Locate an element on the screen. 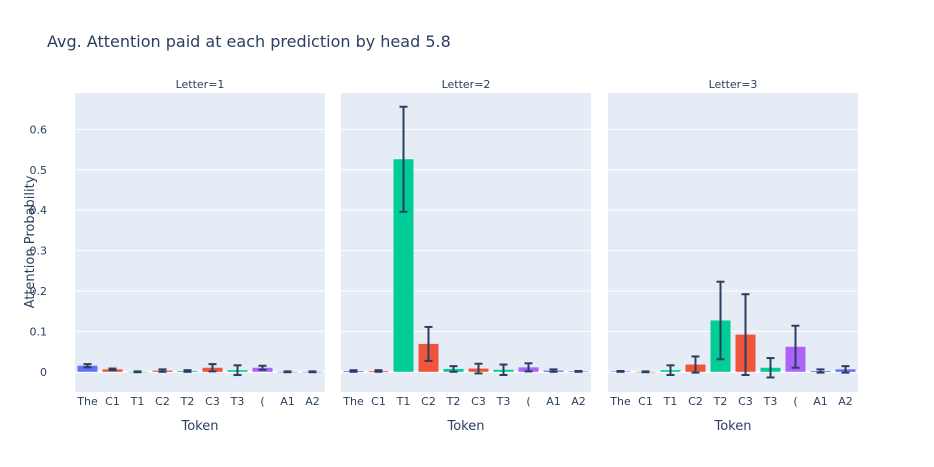  facet-title: Letter=3 is located at coordinates (733, 84).